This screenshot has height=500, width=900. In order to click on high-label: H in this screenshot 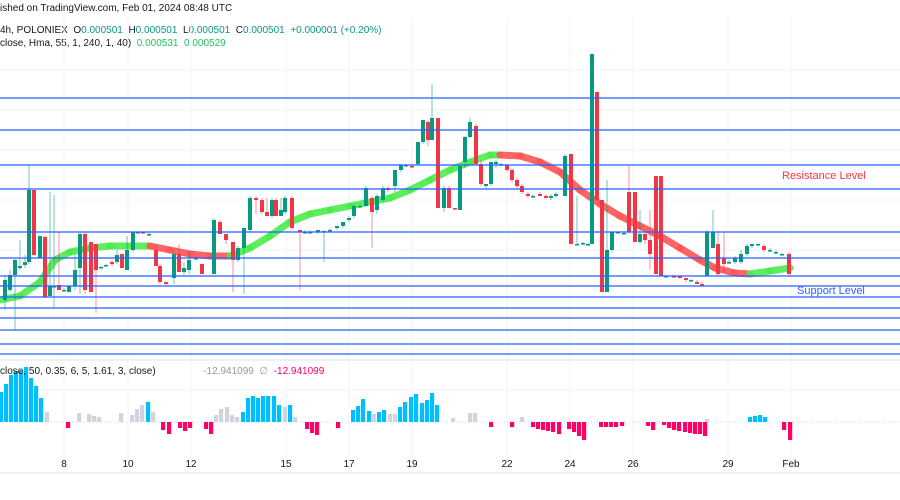, I will do `click(132, 30)`.